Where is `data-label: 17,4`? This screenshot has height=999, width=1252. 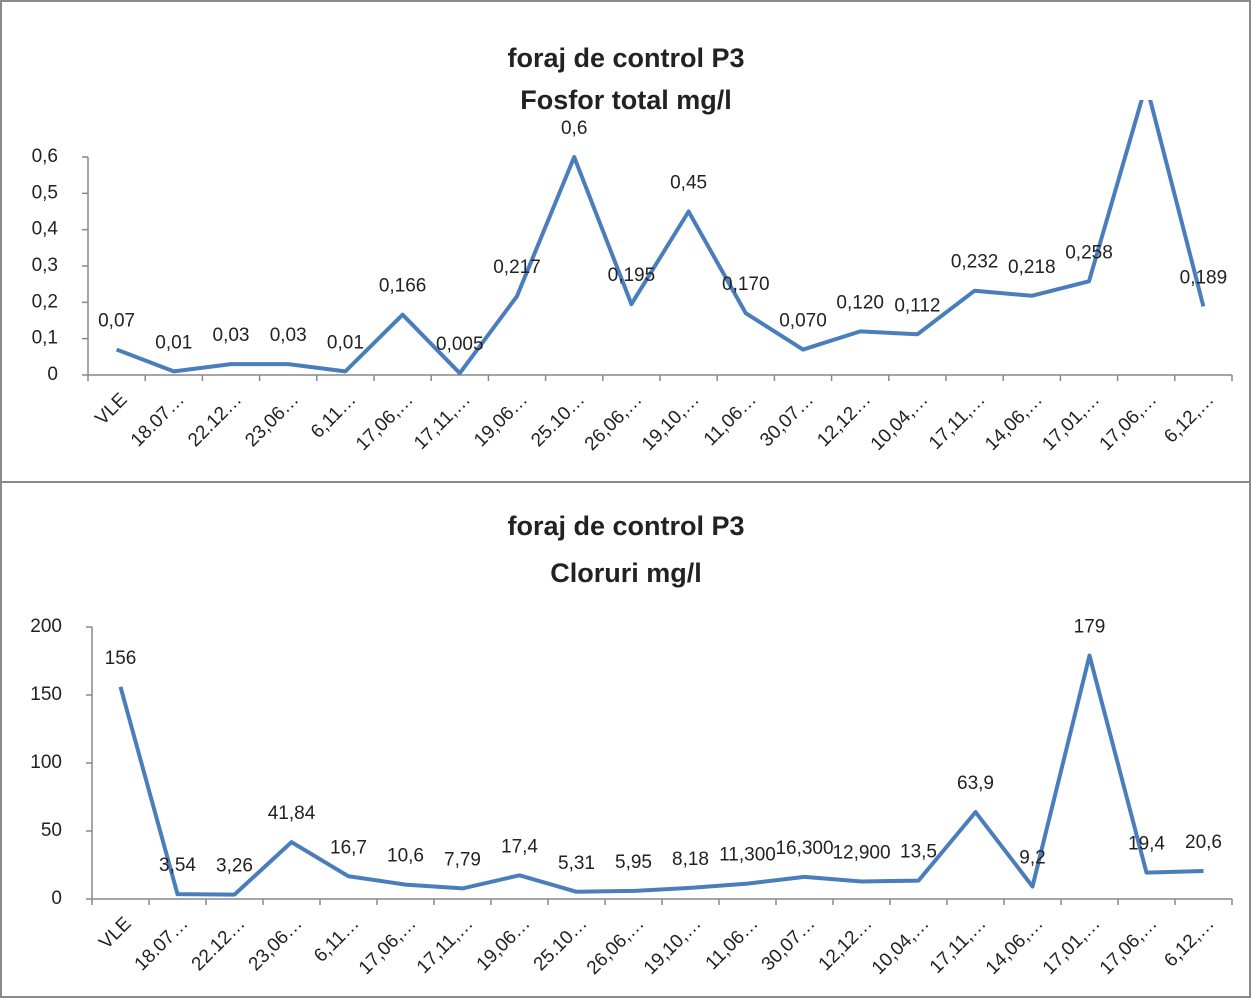
data-label: 17,4 is located at coordinates (519, 846).